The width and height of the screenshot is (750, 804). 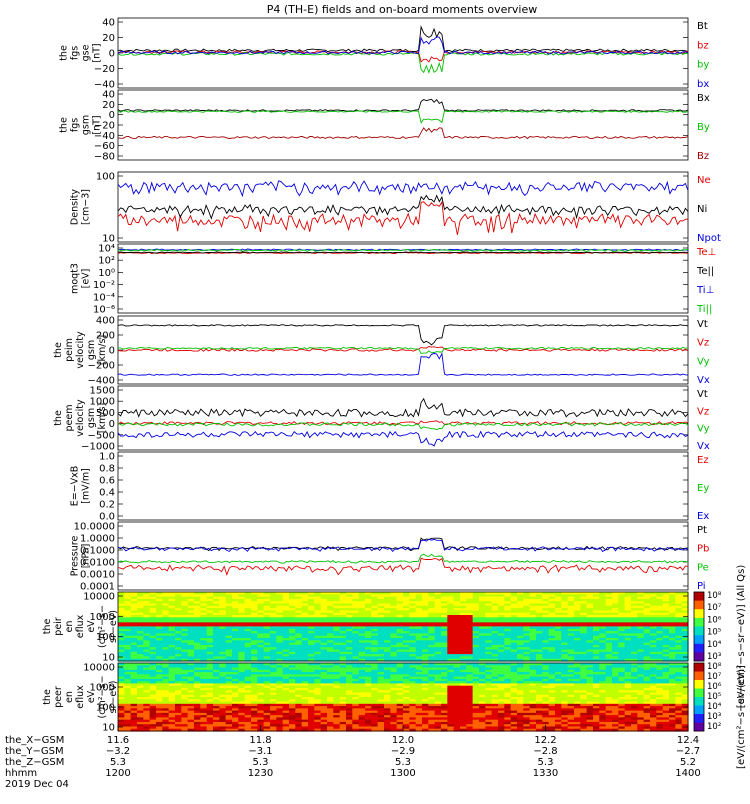 What do you see at coordinates (714, 633) in the screenshot?
I see `colorbar-label: 10⁵` at bounding box center [714, 633].